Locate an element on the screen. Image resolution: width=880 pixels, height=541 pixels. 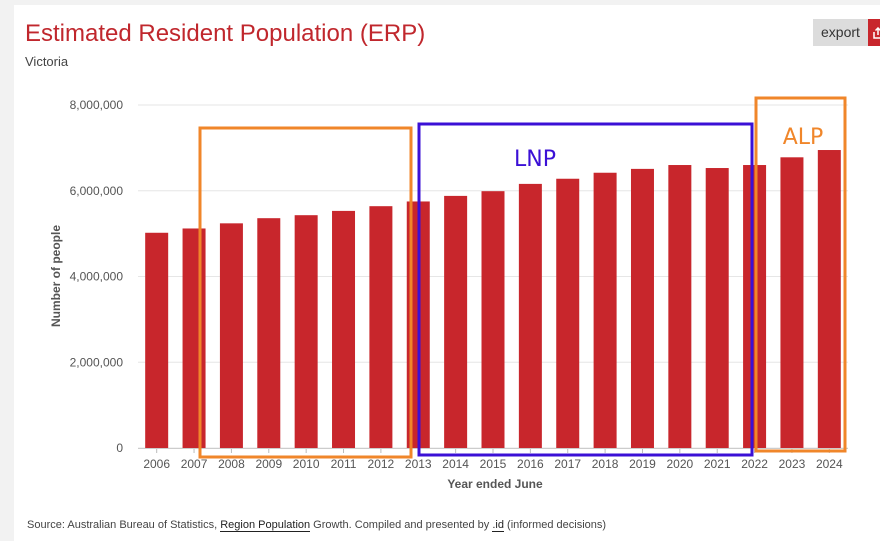
chart-subtitle: Victoria is located at coordinates (47, 61).